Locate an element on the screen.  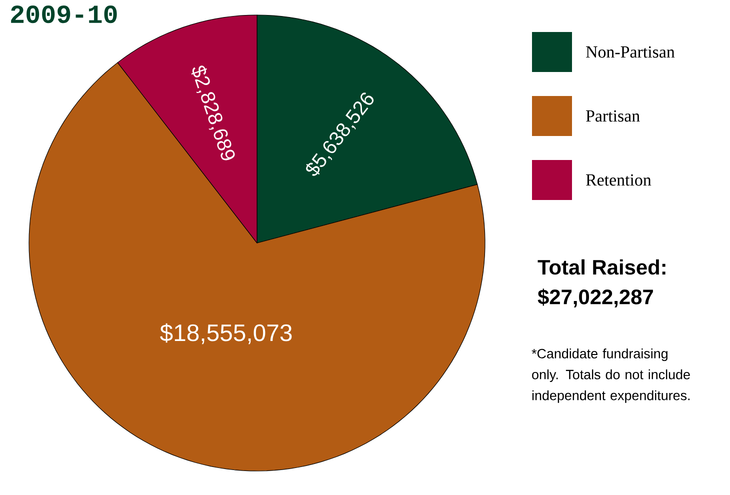
legend-label: Non-Partisan is located at coordinates (630, 52).